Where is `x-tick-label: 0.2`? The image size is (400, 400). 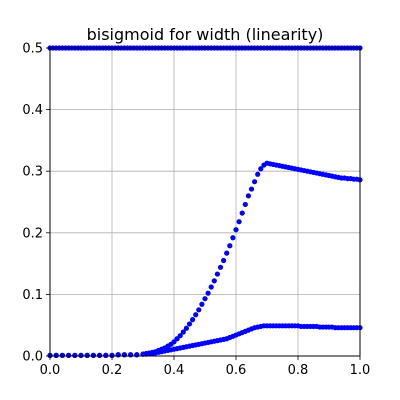 x-tick-label: 0.2 is located at coordinates (112, 370).